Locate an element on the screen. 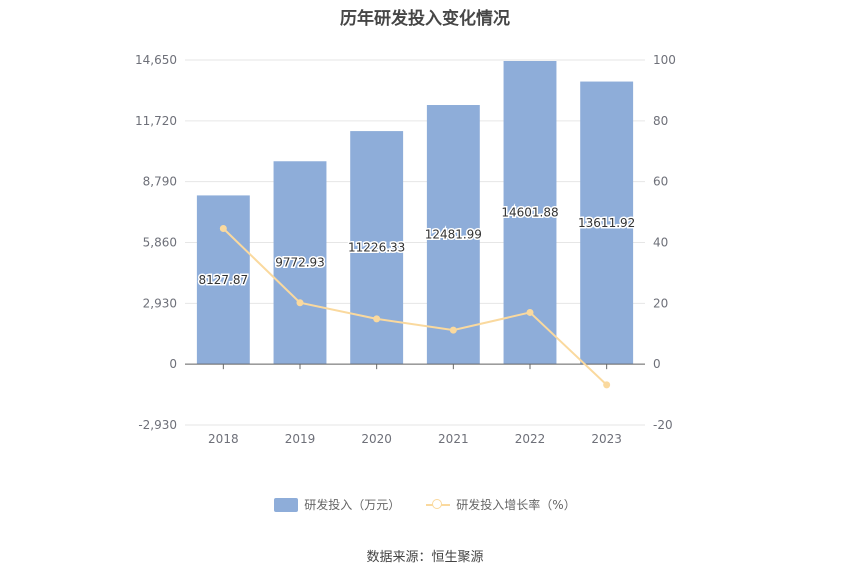  bar-data-label: 9772.93 is located at coordinates (300, 263).